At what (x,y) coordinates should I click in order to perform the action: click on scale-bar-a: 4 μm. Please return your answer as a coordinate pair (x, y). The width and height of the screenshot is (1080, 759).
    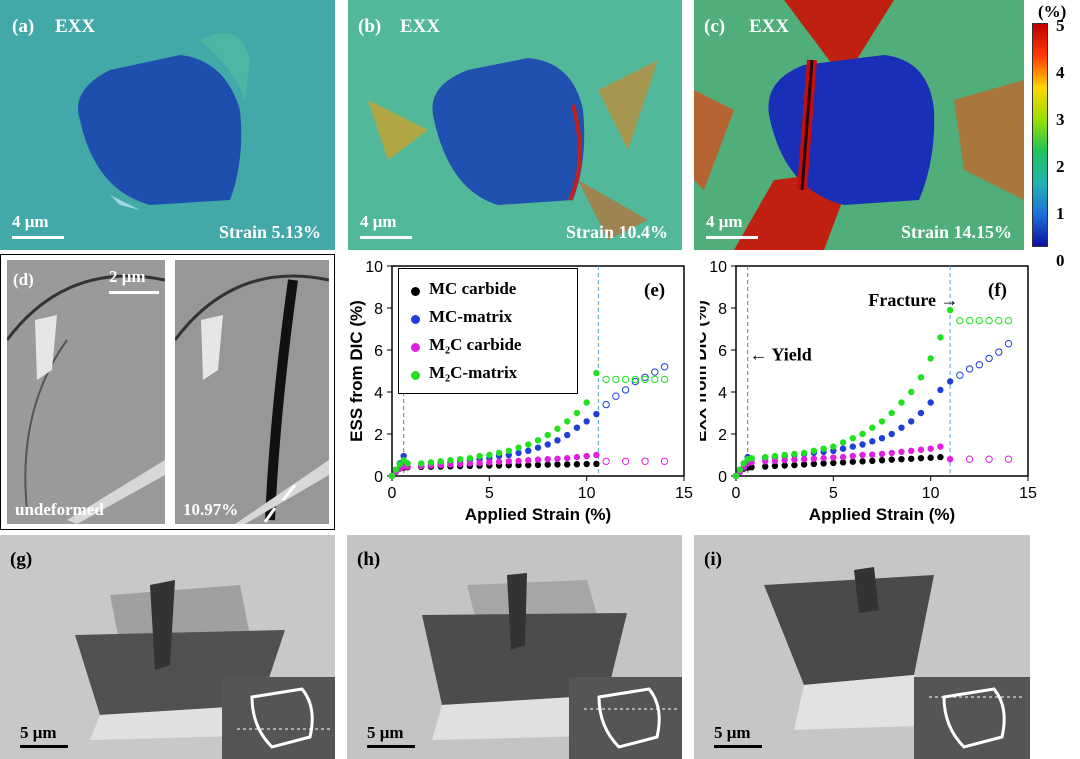
    Looking at the image, I should click on (38, 225).